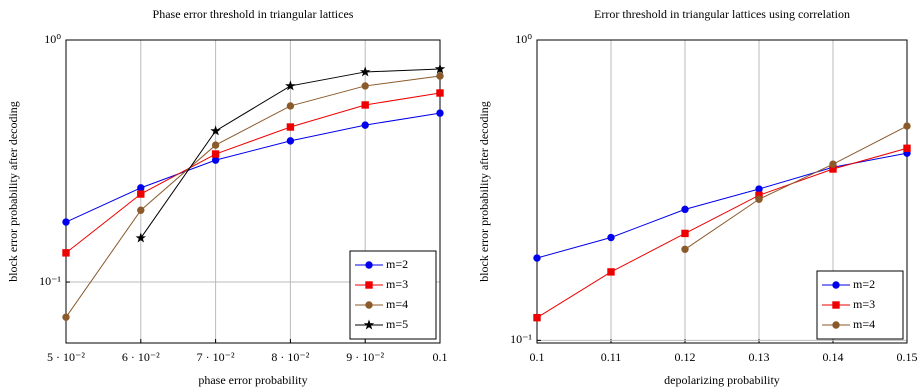 This screenshot has width=921, height=390. Describe the element at coordinates (833, 357) in the screenshot. I see `x-tick-label: 0.14` at that location.